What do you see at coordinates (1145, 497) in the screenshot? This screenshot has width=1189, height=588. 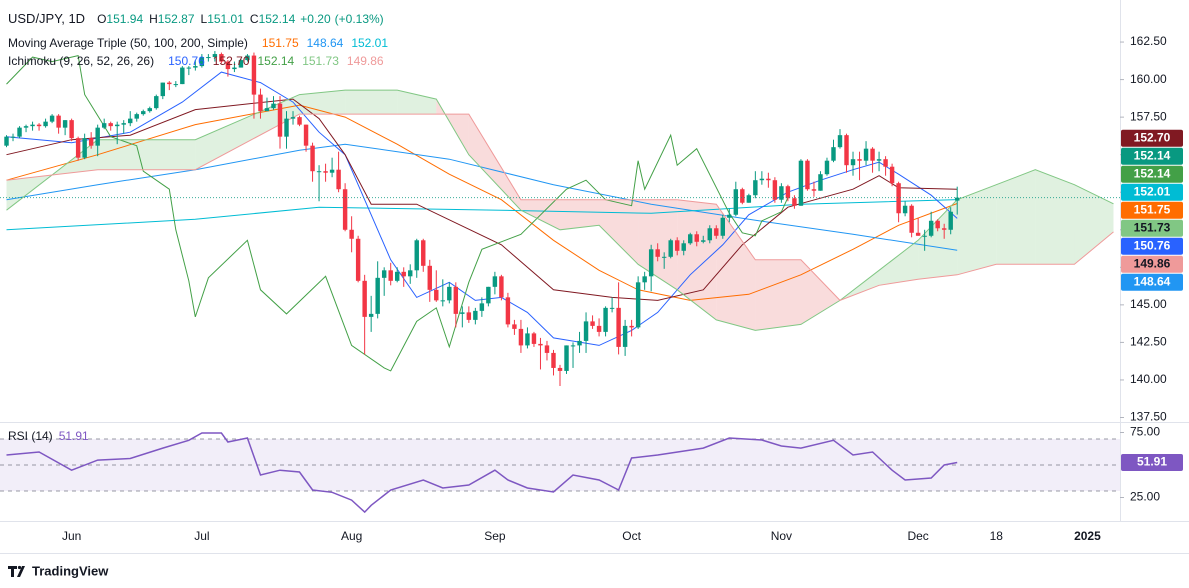 I see `y-tick-label: 25.00` at bounding box center [1145, 497].